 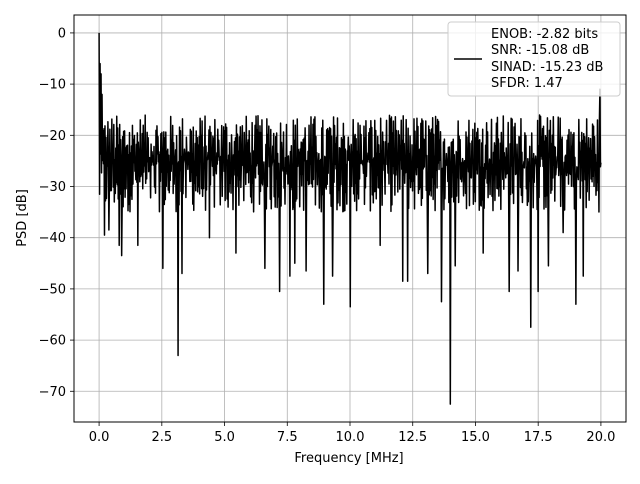 What do you see at coordinates (538, 437) in the screenshot?
I see `x-tick-label: 17.5` at bounding box center [538, 437].